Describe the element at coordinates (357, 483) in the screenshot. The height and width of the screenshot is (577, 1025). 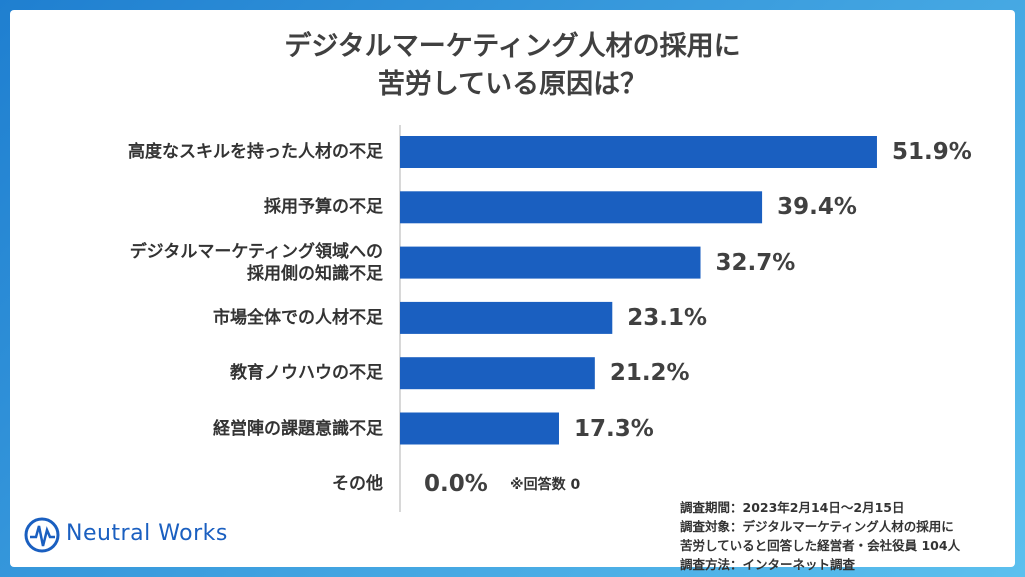
I see `category-label: その他` at that location.